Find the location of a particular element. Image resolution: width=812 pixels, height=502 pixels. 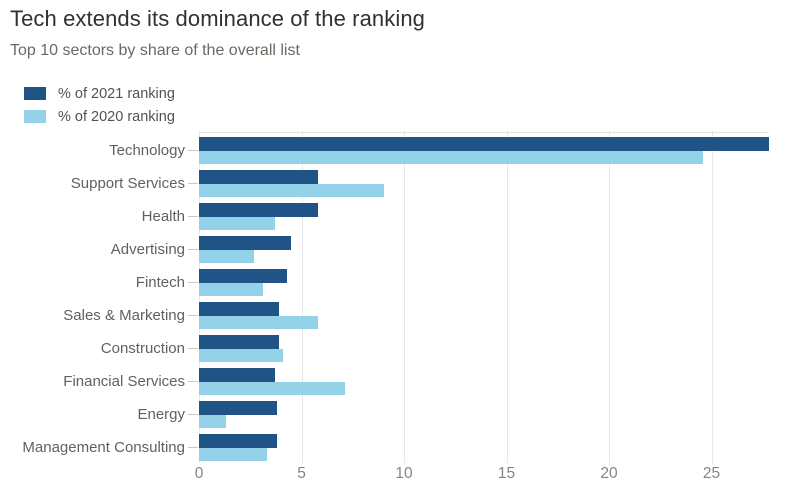

category-label: Health is located at coordinates (163, 216).